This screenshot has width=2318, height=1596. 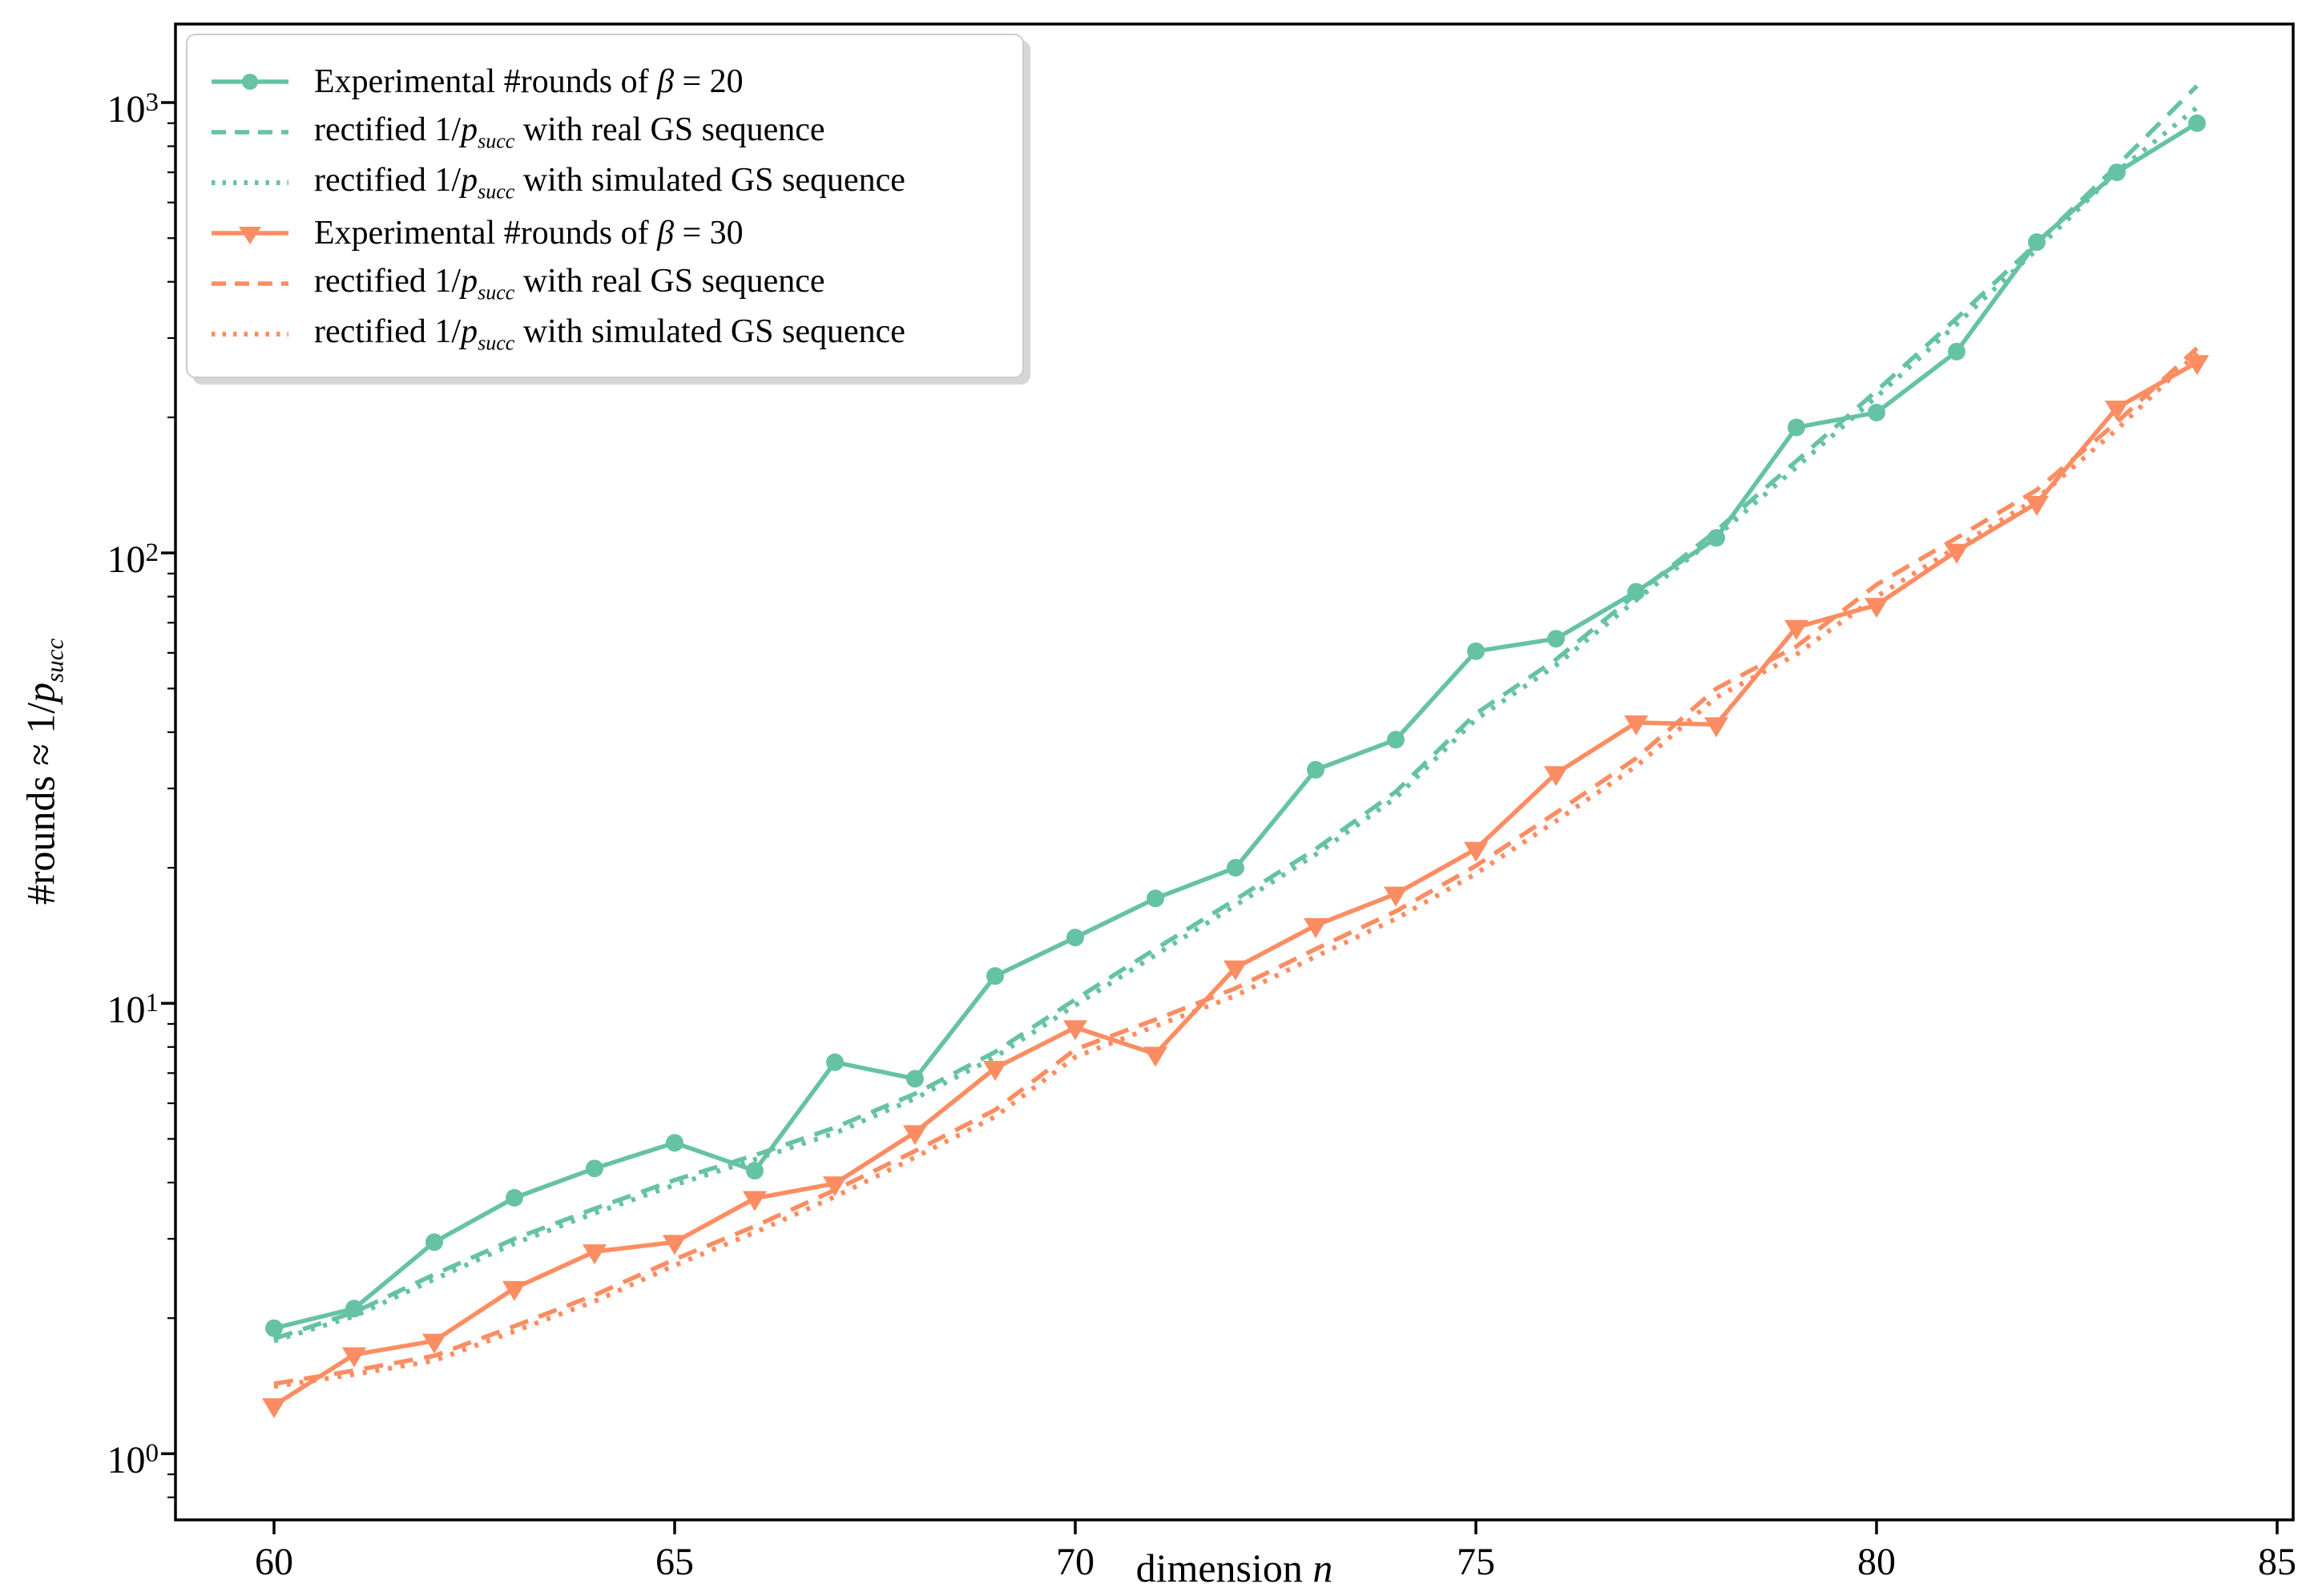 I want to click on legend-entry: Experimental #rounds of β = 20, so click(x=602, y=81).